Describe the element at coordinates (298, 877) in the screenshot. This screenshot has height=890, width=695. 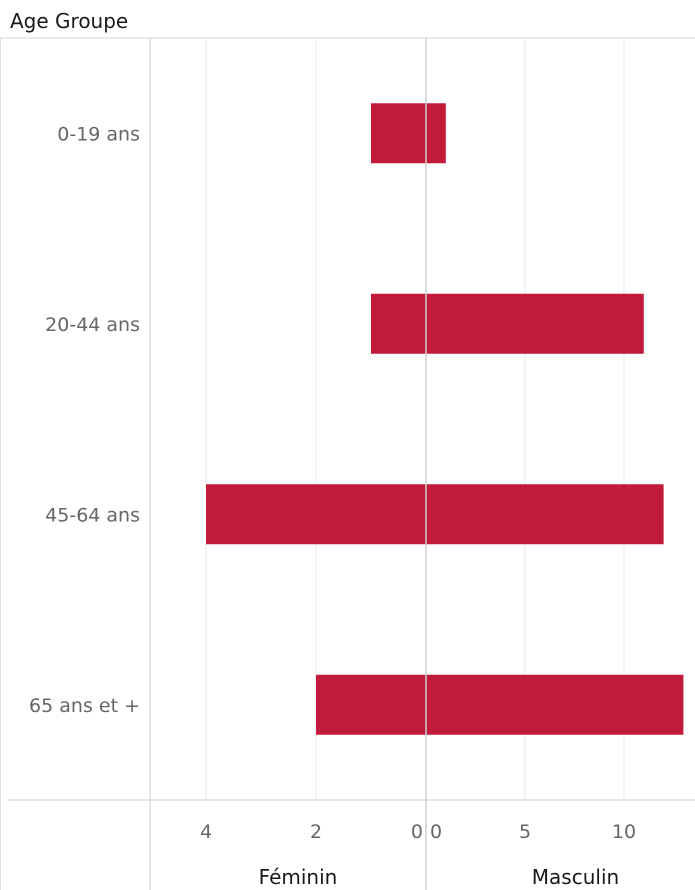
I see `panel-label-feminin: Féminin` at that location.